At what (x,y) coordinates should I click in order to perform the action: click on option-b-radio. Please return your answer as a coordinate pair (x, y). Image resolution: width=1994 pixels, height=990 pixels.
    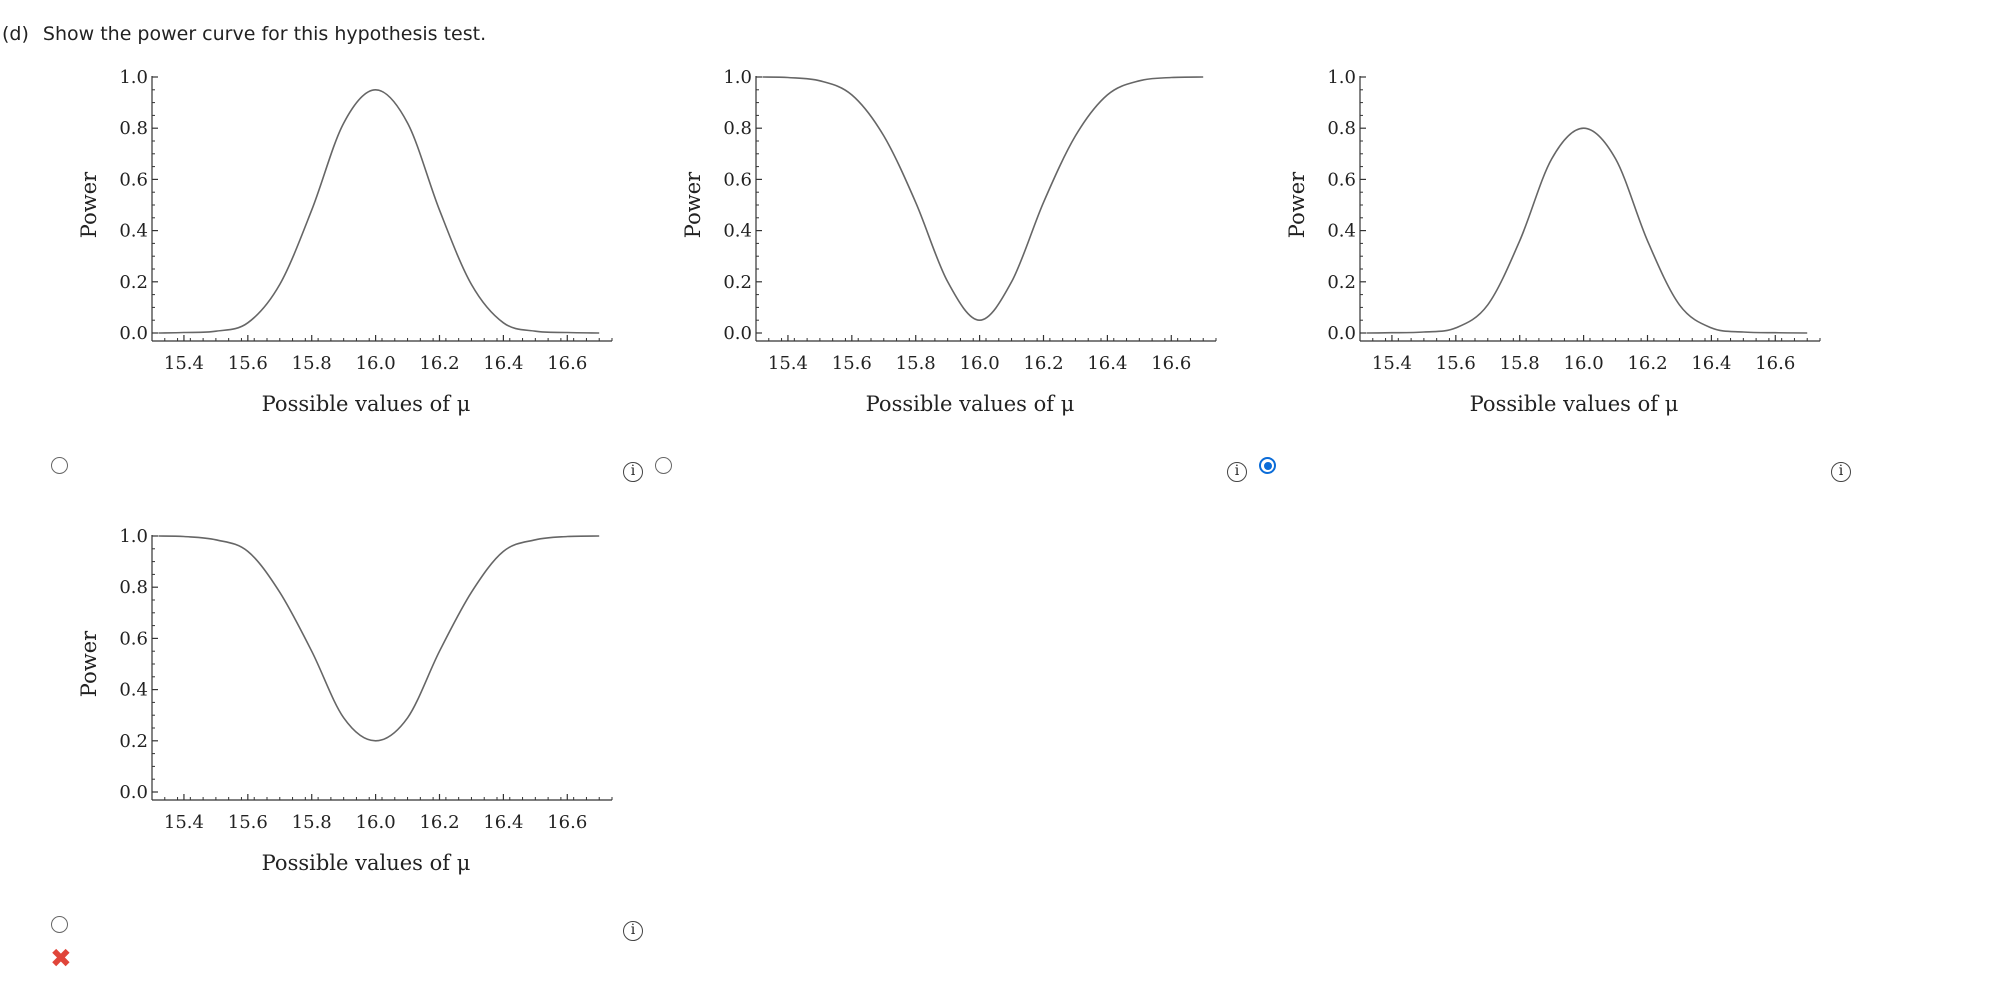
    Looking at the image, I should click on (663, 465).